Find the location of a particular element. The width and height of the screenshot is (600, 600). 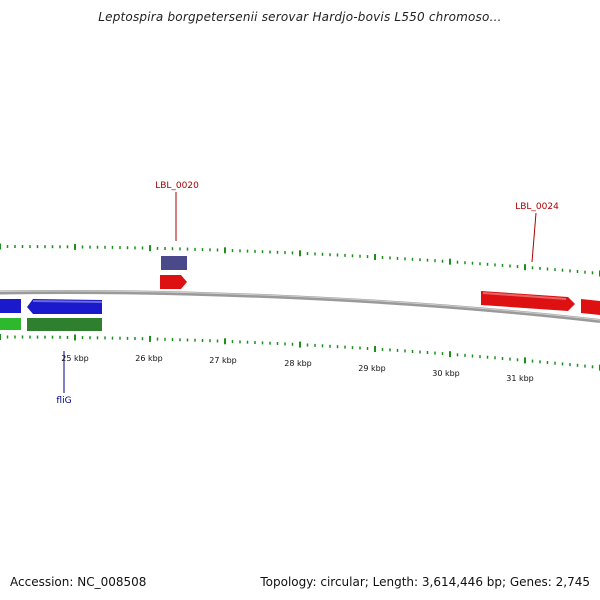

kbp-label: 27 kbp is located at coordinates (223, 360).